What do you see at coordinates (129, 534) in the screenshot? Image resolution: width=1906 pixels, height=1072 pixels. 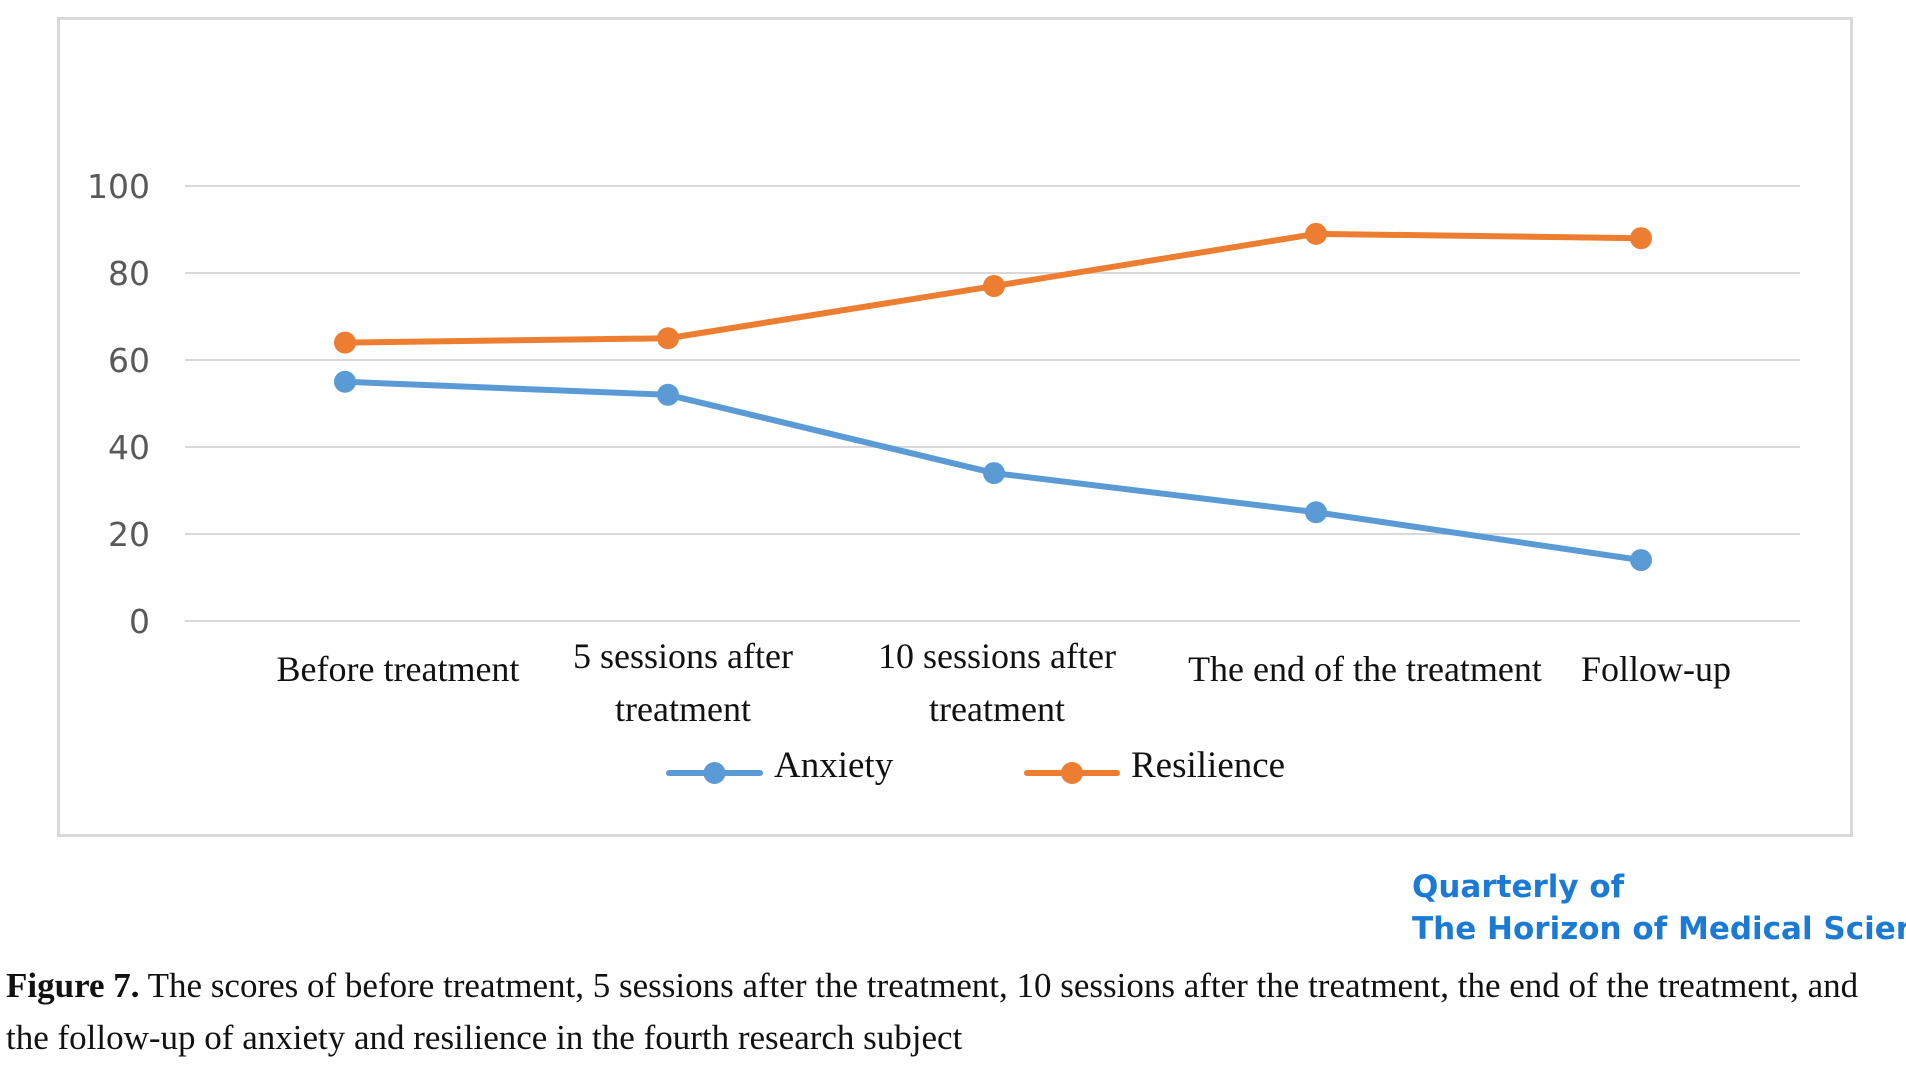 I see `y-tick-label: 20` at bounding box center [129, 534].